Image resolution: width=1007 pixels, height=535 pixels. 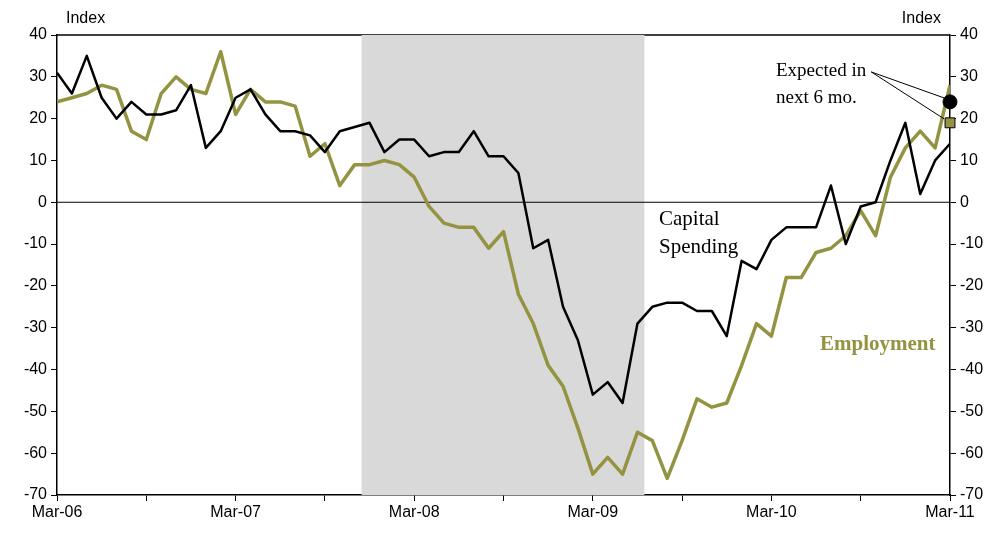 What do you see at coordinates (771, 512) in the screenshot?
I see `x-tick-label: Mar-10` at bounding box center [771, 512].